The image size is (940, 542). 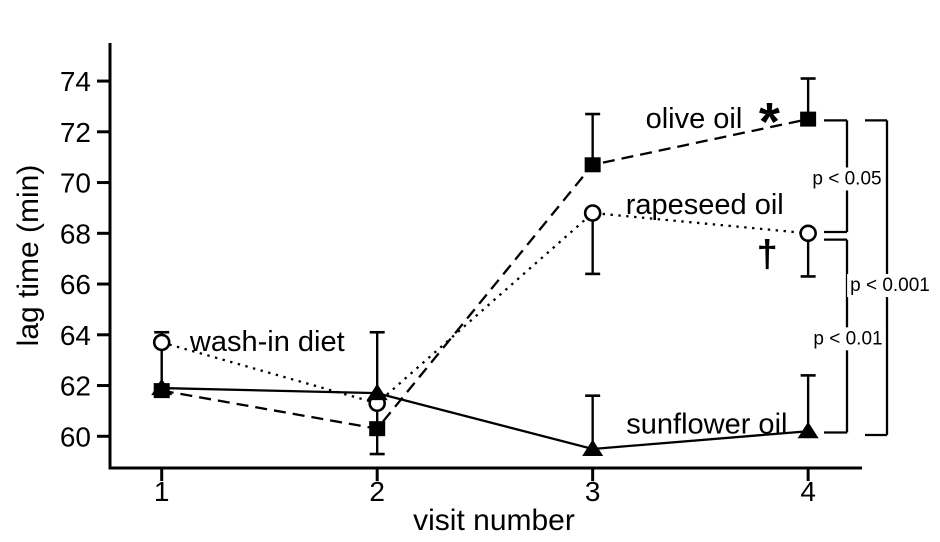 What do you see at coordinates (75, 233) in the screenshot?
I see `y-tick-label: 68` at bounding box center [75, 233].